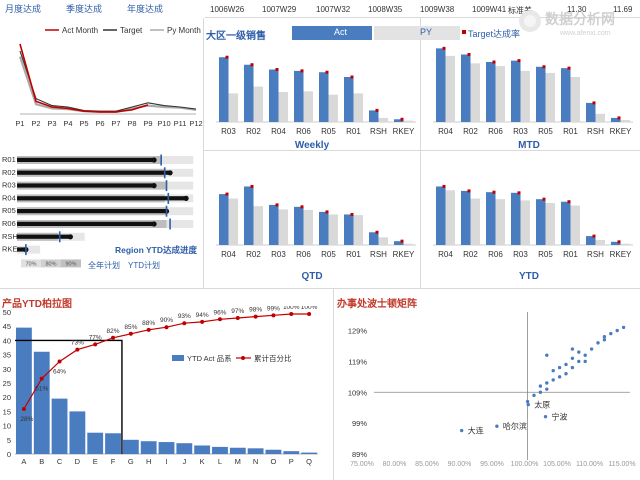 The image size is (640, 480). What do you see at coordinates (23, 9) in the screenshot?
I see `tab-monthly: 月度达成` at bounding box center [23, 9].